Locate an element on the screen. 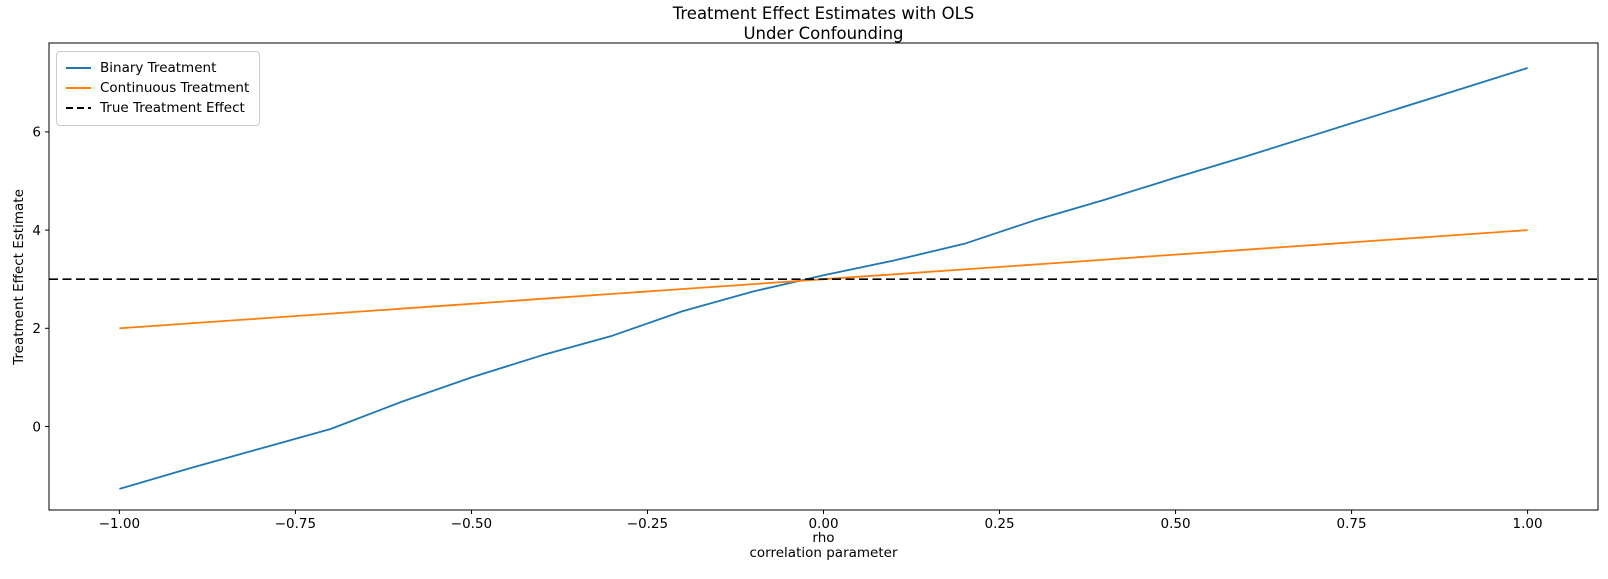 This screenshot has height=579, width=1608. x-tick-label: 0.25 is located at coordinates (999, 524).